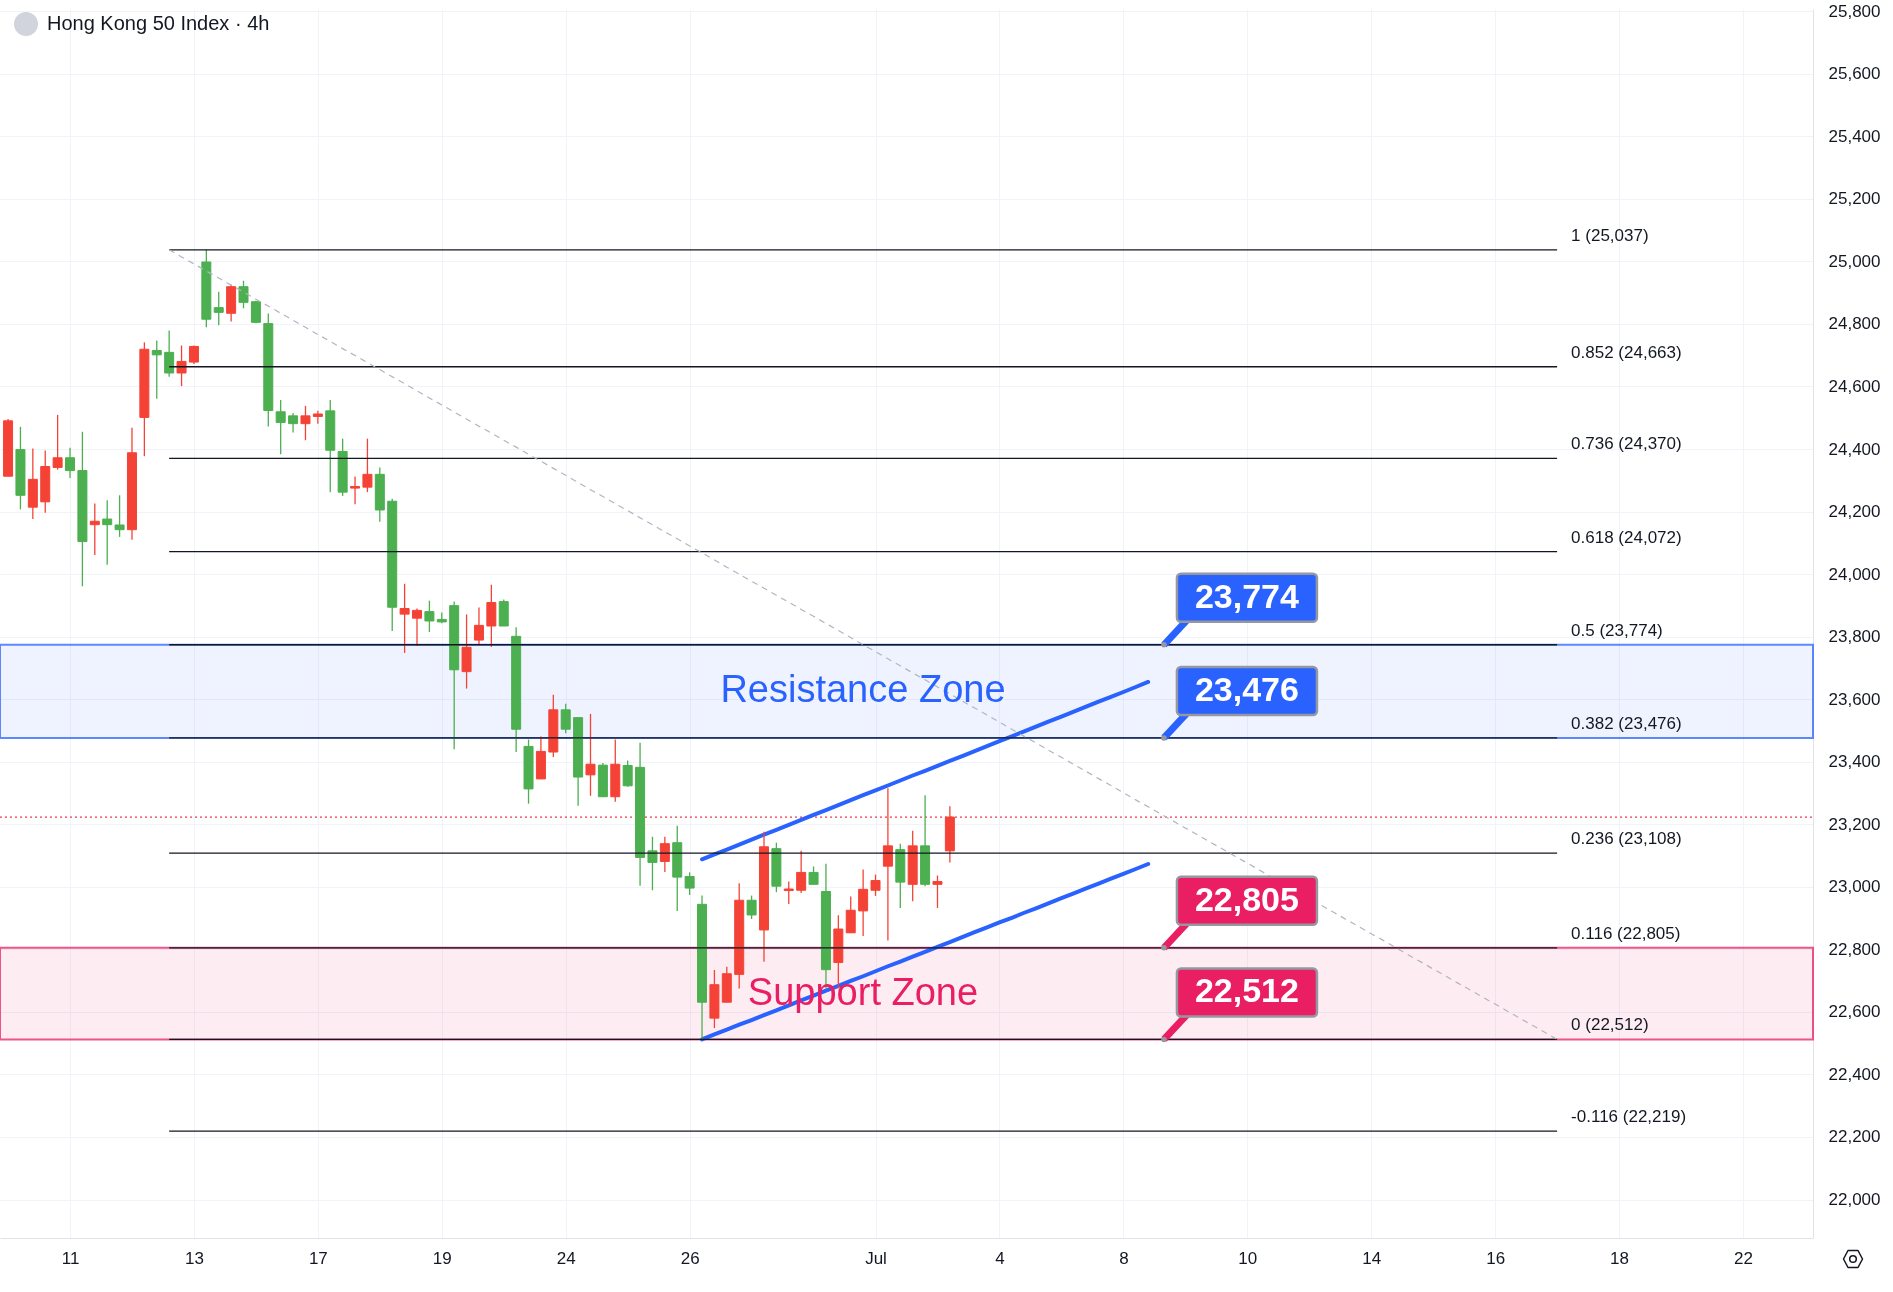  I want to click on x-tick-label: 4, so click(1000, 1258).